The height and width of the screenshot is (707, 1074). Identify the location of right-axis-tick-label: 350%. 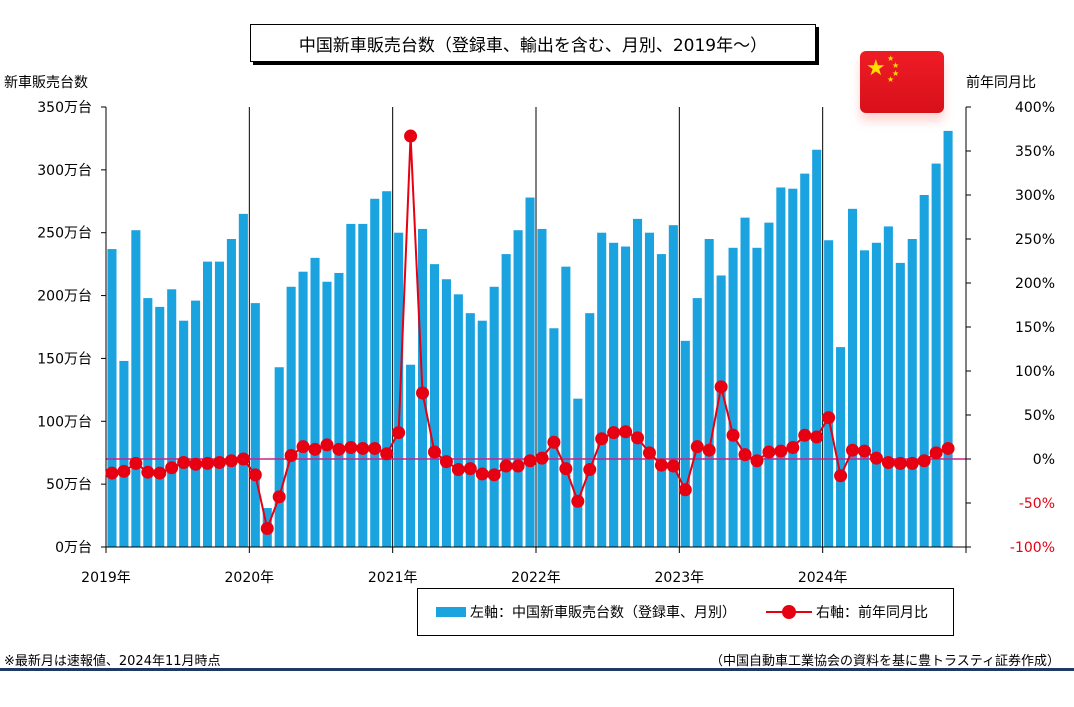
(1035, 152).